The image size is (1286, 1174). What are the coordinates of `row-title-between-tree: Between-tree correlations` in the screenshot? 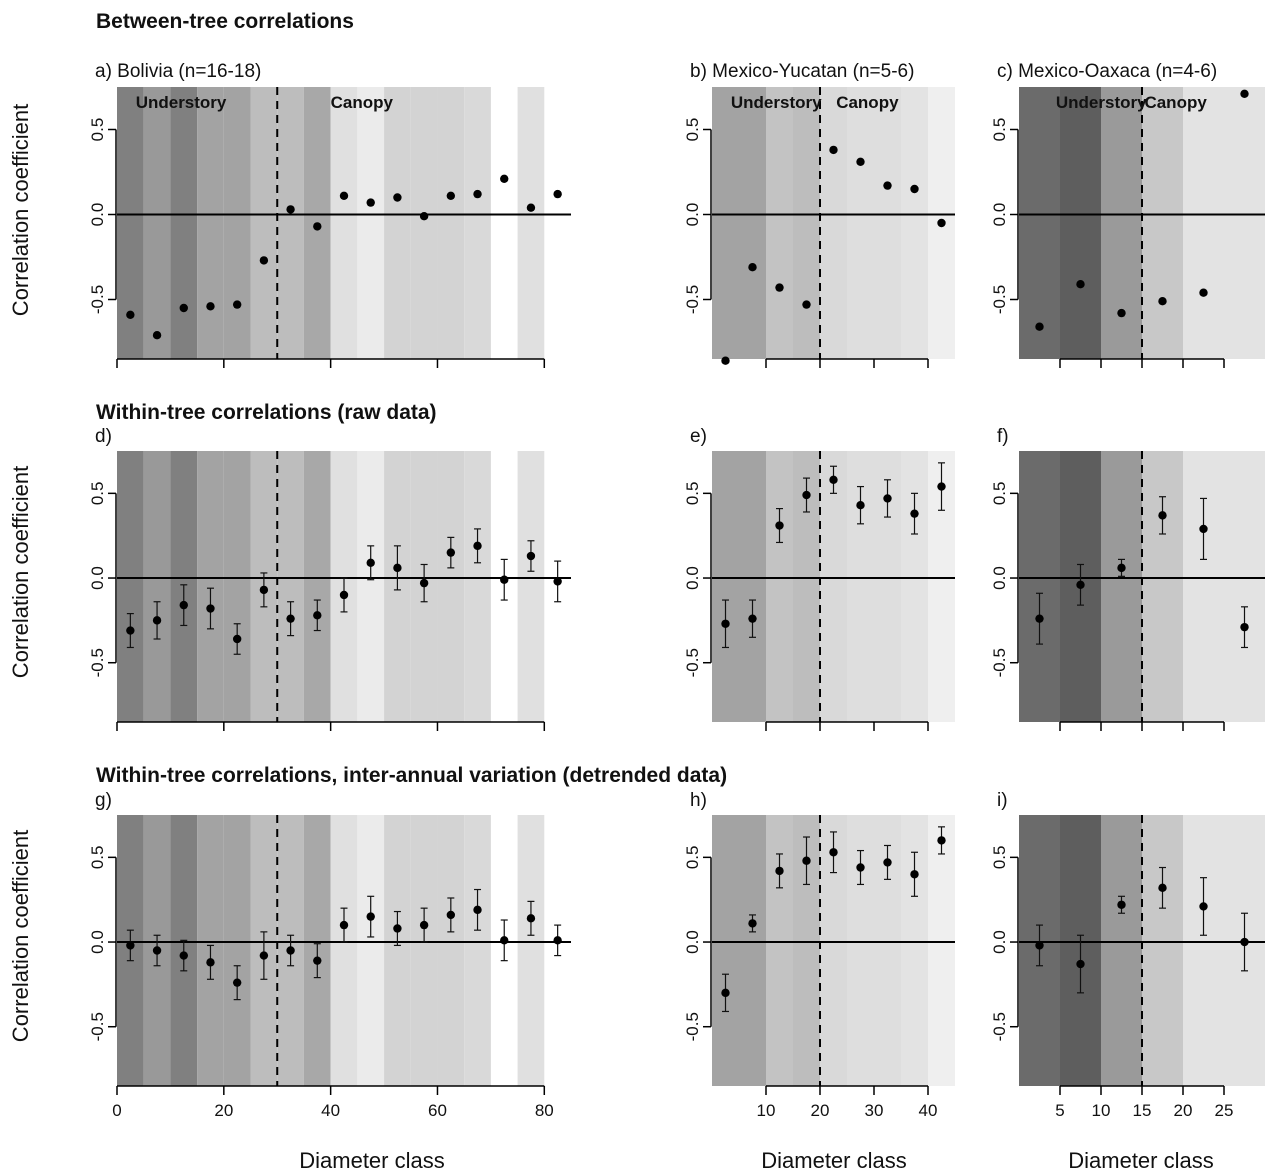 It's located at (225, 21).